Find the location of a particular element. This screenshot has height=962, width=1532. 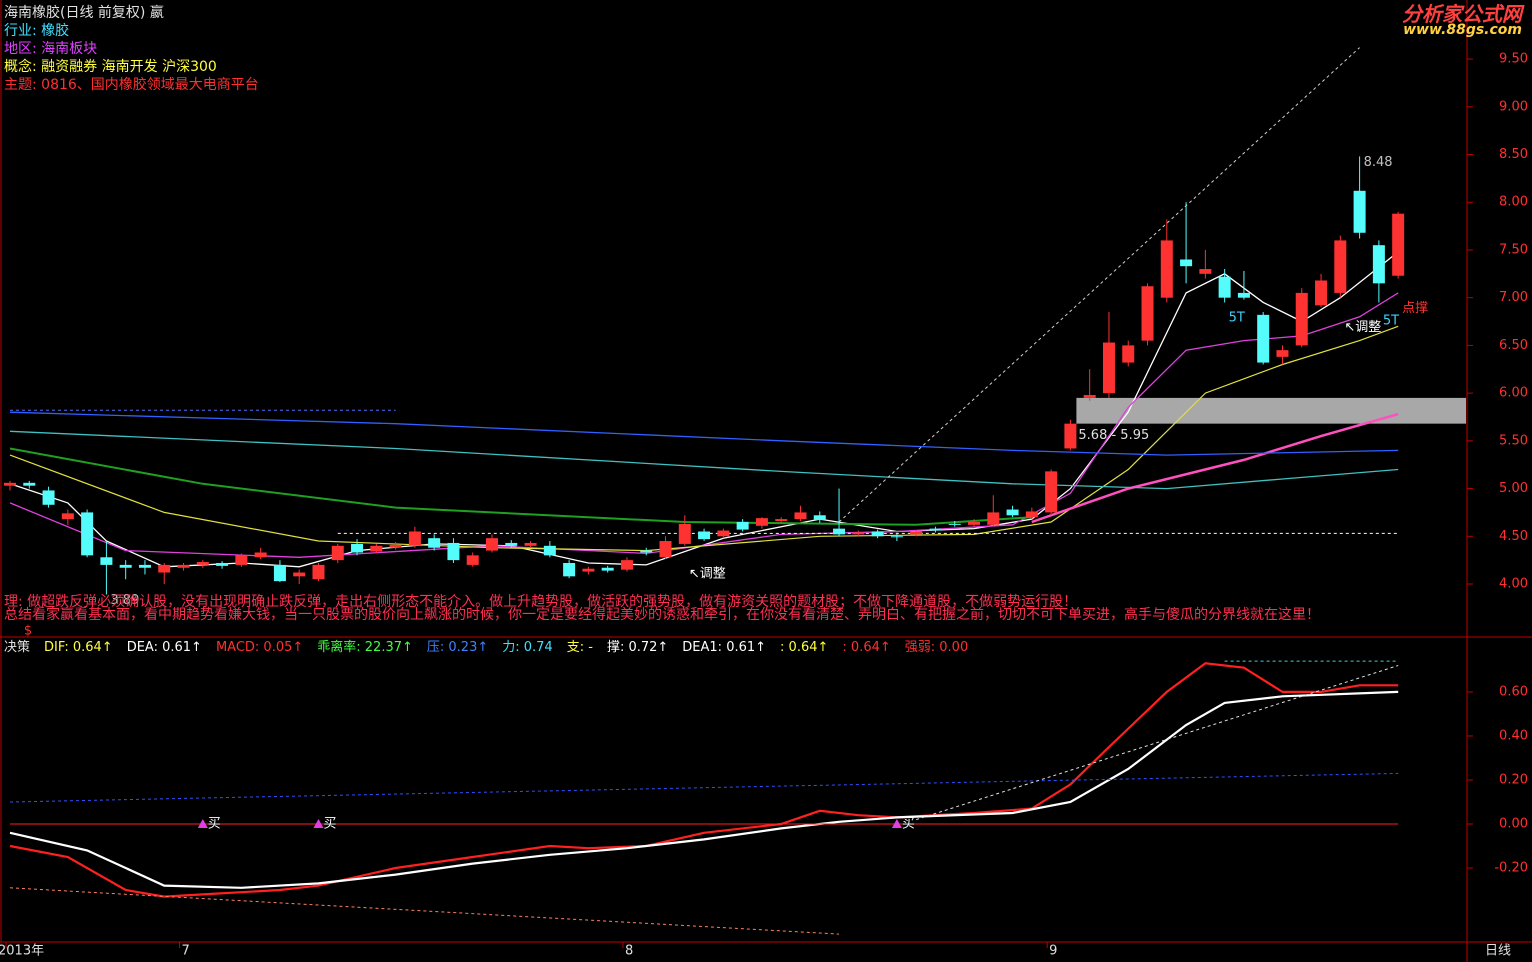

y-tick-label: 9.00 is located at coordinates (1513, 106).